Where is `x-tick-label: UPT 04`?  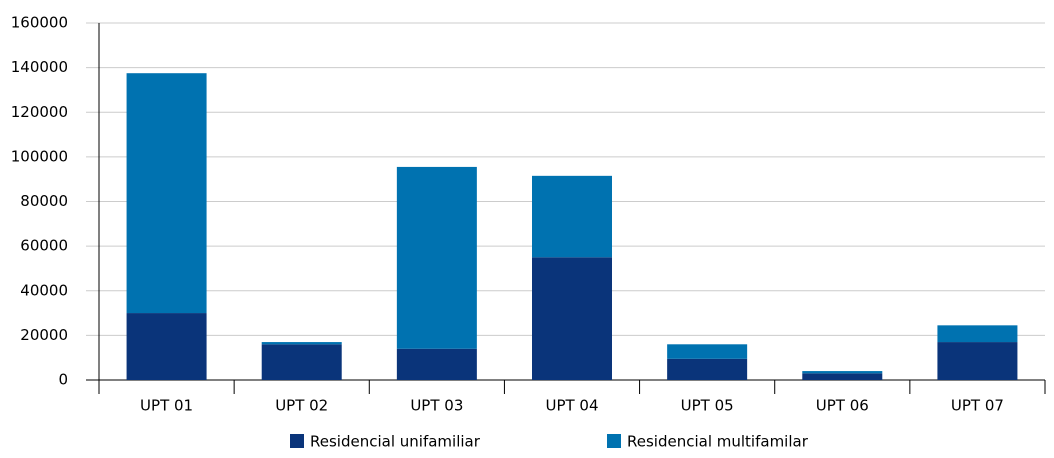
x-tick-label: UPT 04 is located at coordinates (571, 406).